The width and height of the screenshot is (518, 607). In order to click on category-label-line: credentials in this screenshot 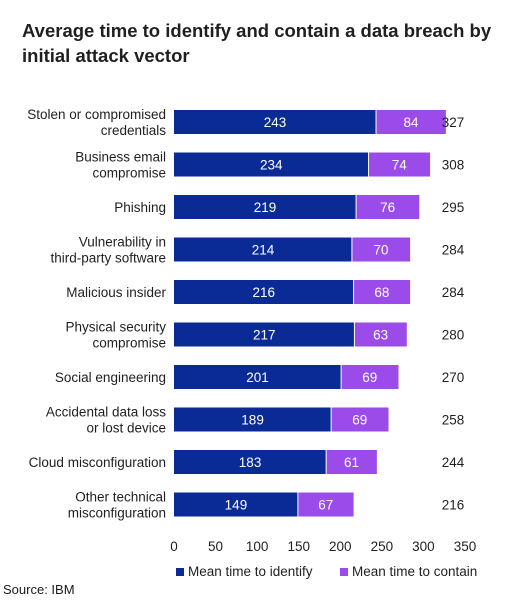, I will do `click(134, 130)`.